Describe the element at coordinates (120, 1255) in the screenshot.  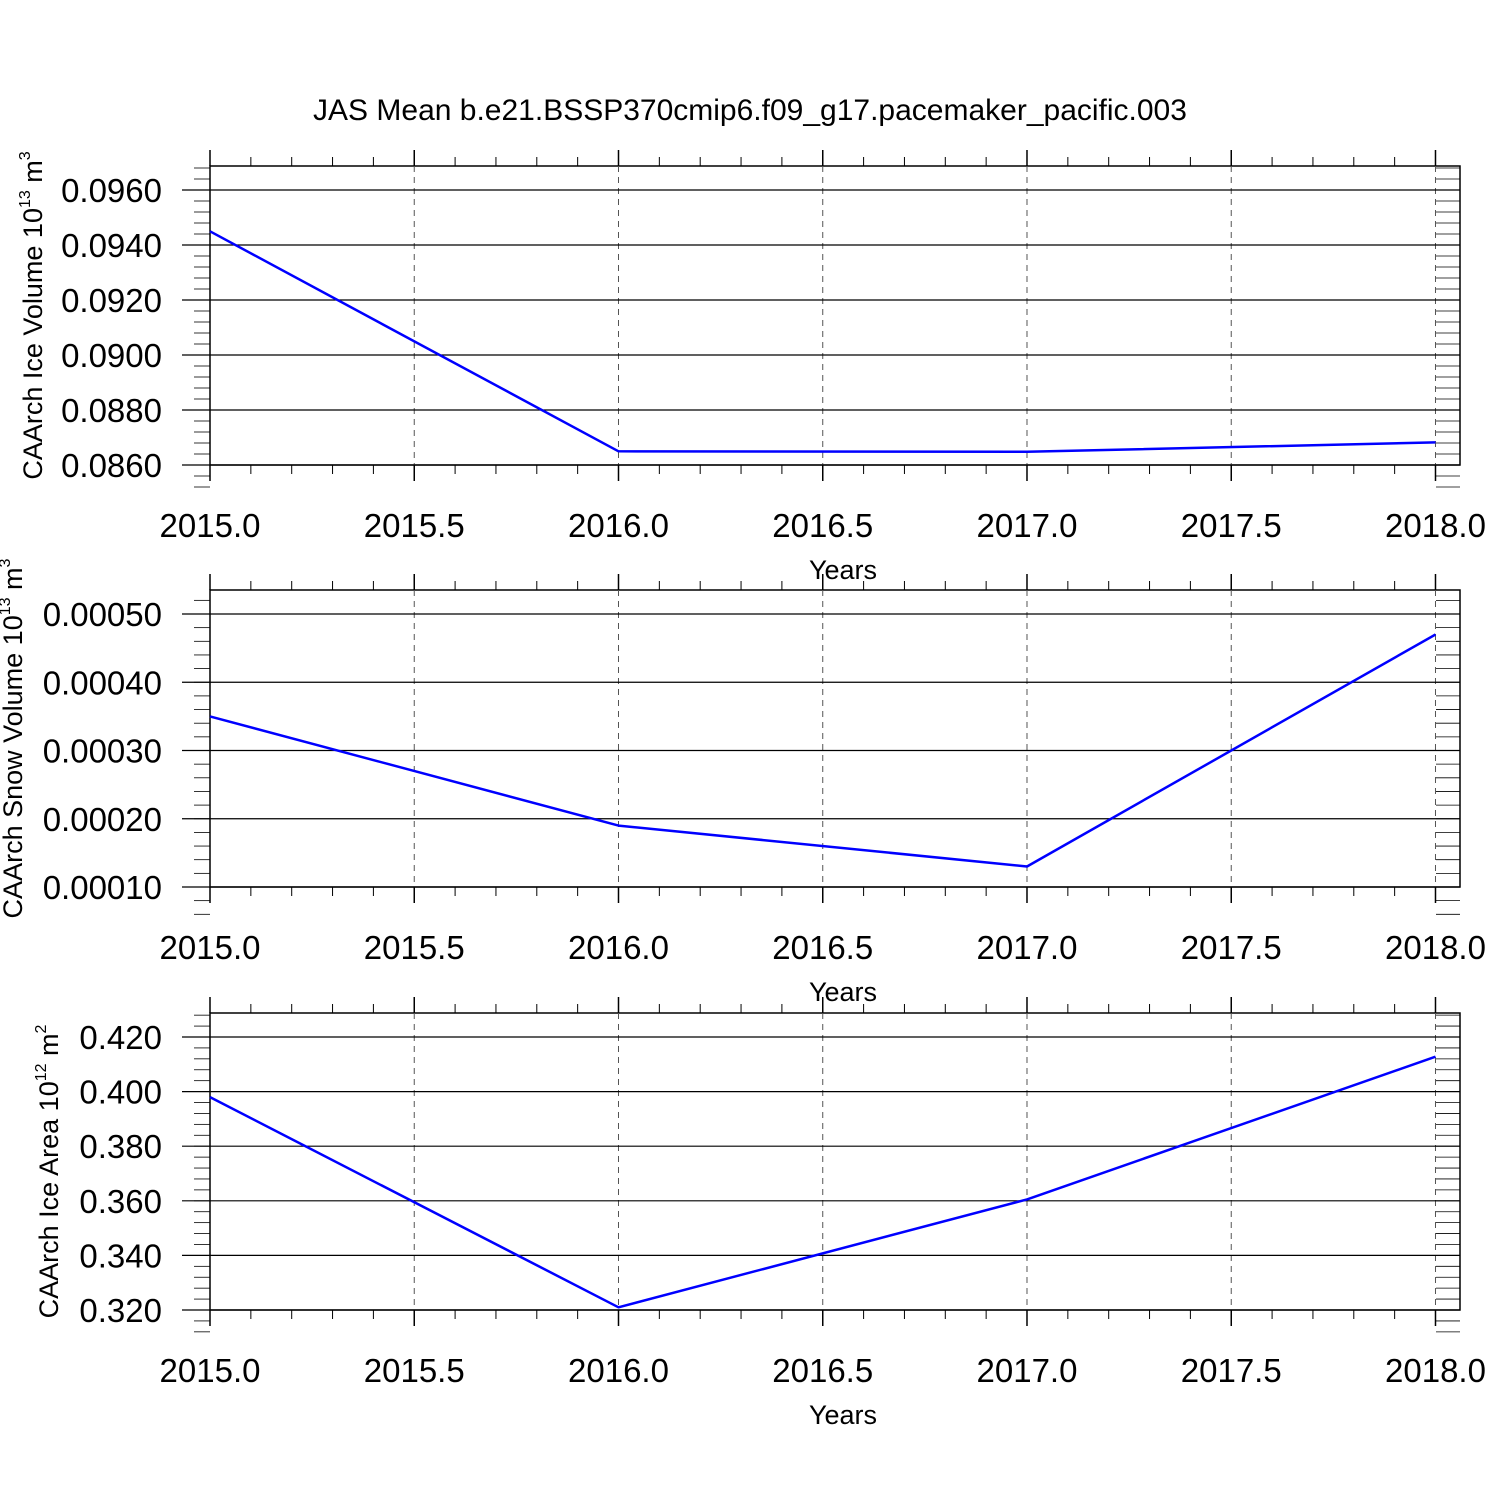
I see `y-tick-label: 0.340` at that location.